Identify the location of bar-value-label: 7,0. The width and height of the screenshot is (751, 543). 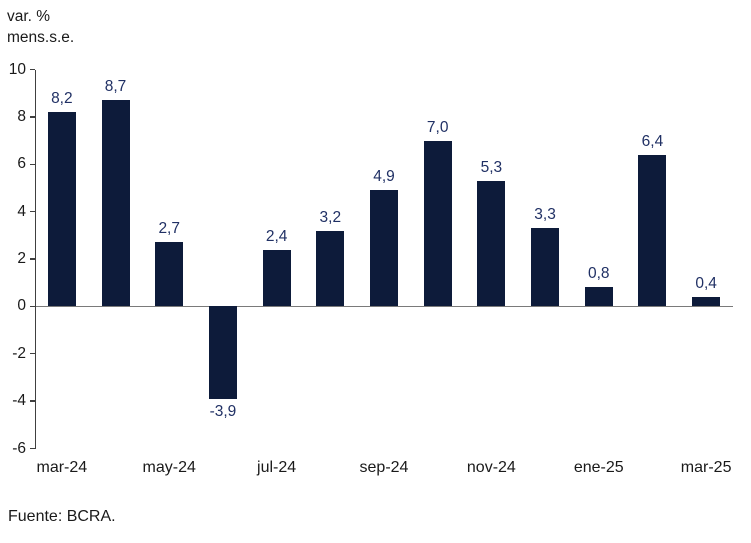
(437, 127).